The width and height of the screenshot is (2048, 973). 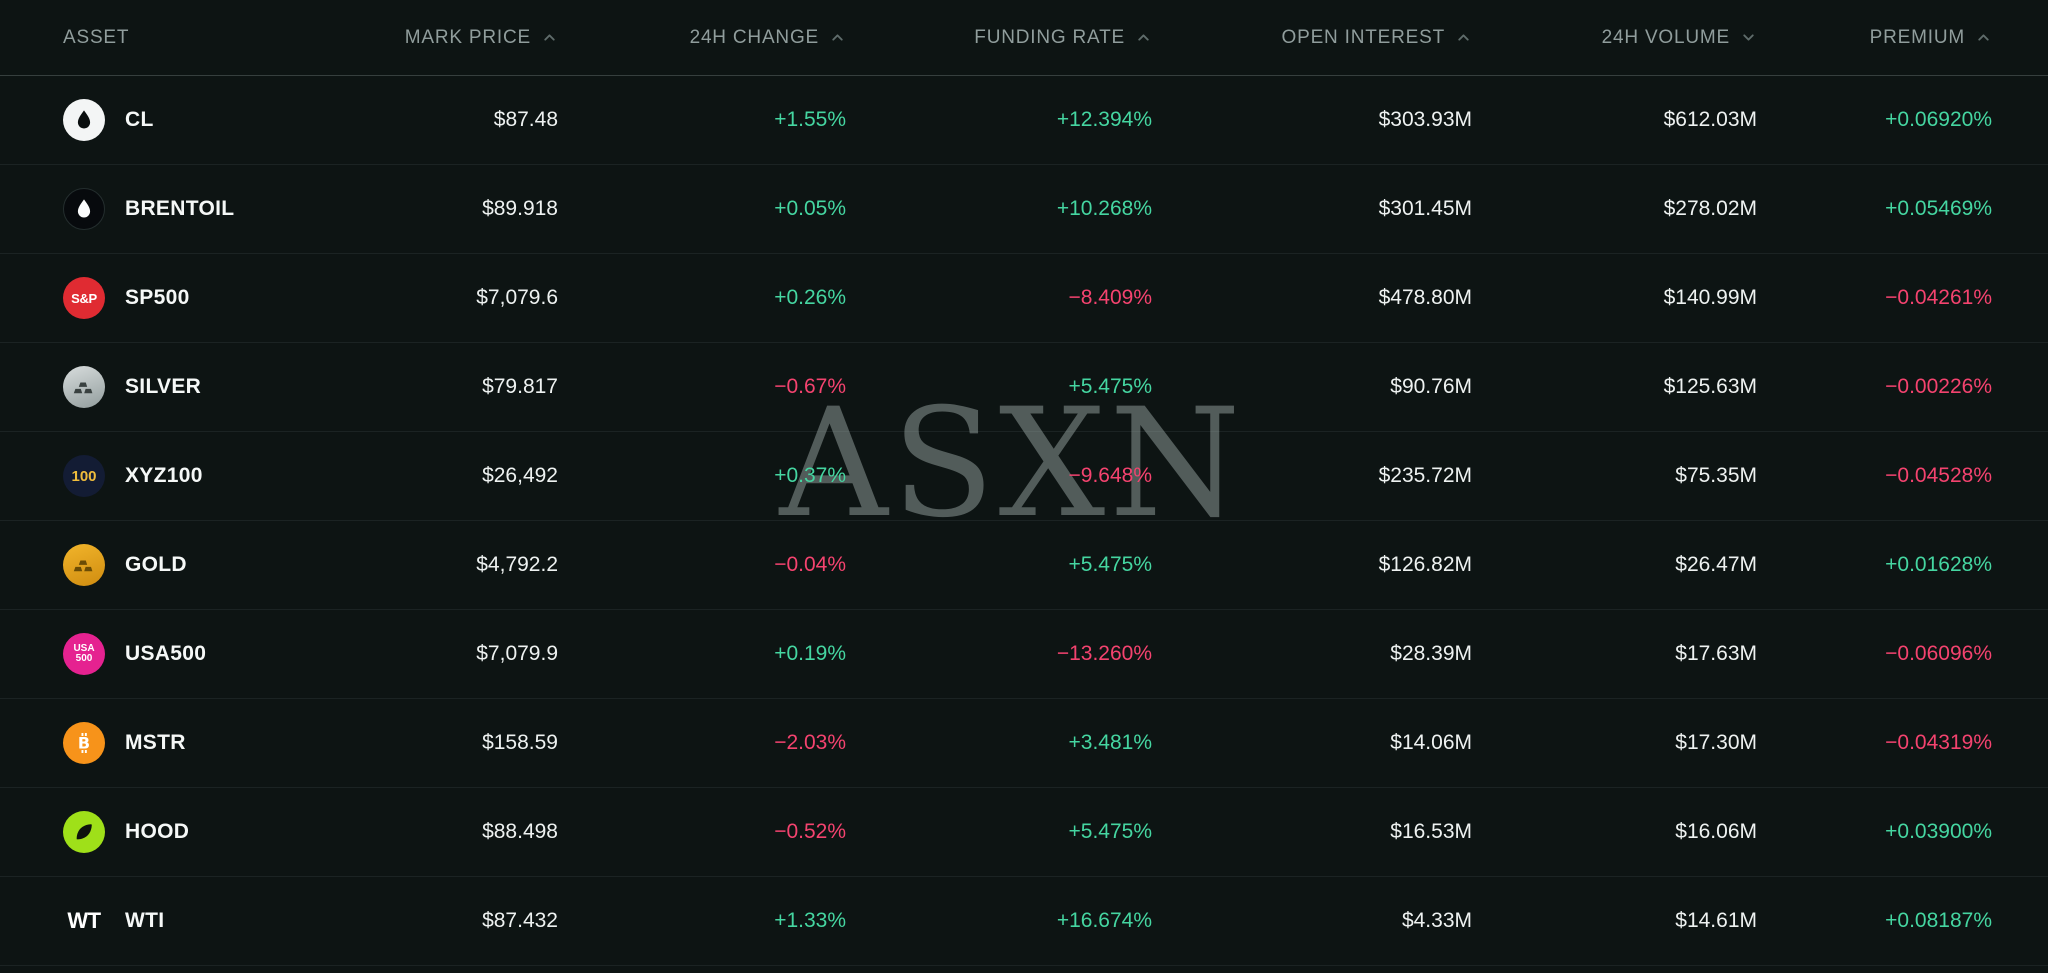 I want to click on asset-cell: B HOOD, so click(x=171, y=832).